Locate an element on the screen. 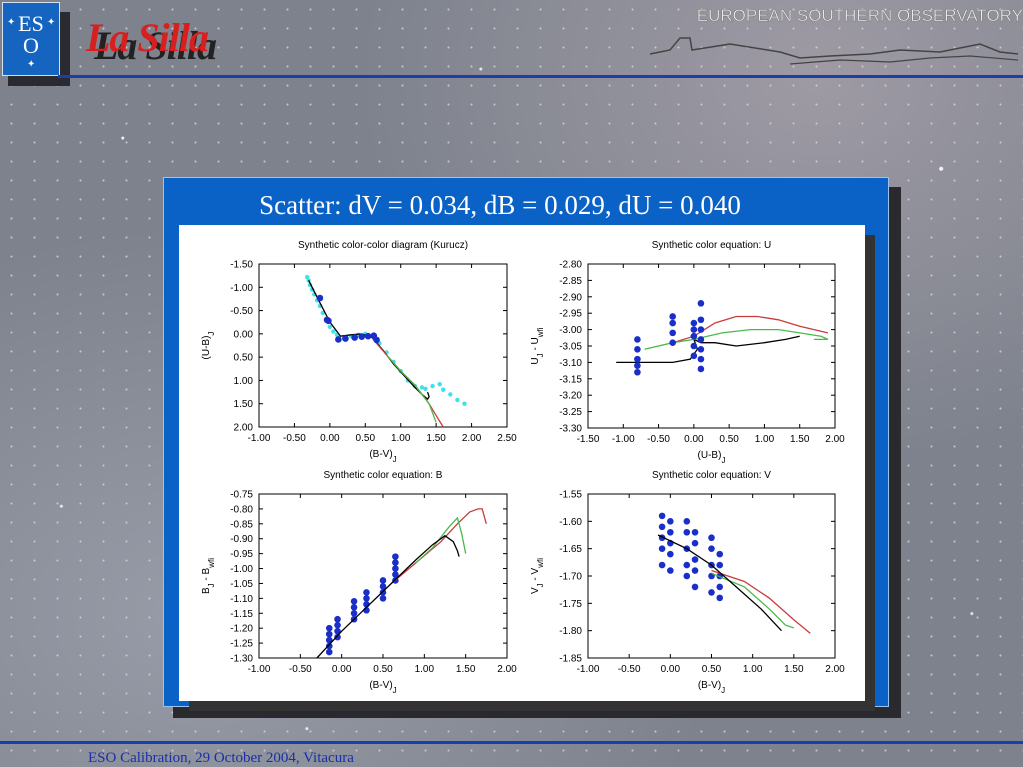 Image resolution: width=1023 pixels, height=767 pixels. y-tick-label: -0.95 is located at coordinates (241, 554).